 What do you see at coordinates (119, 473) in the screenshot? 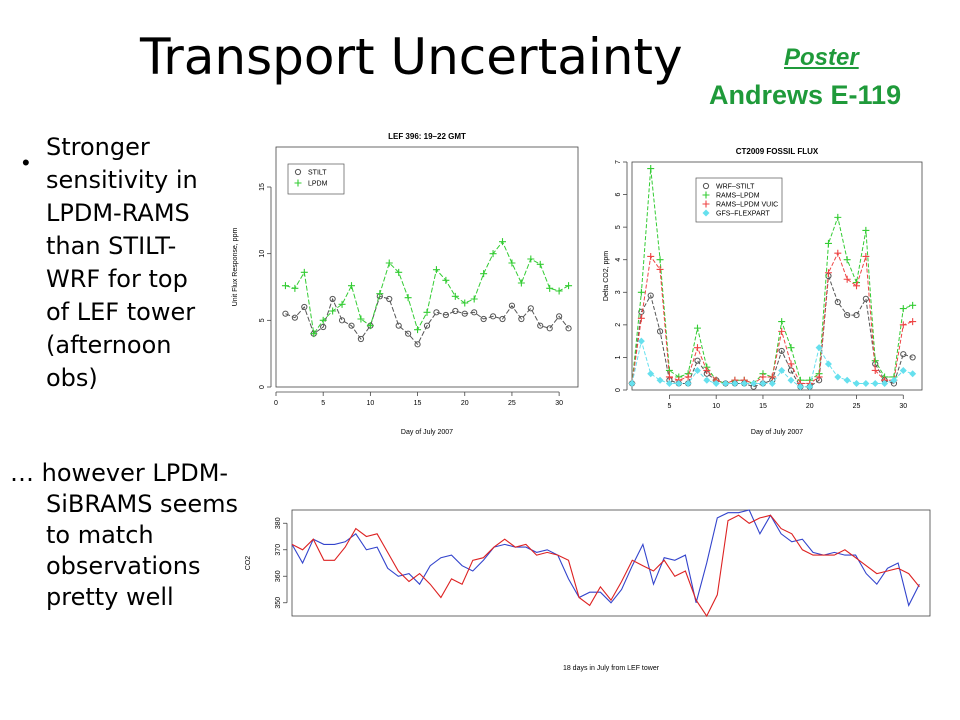
I see `note-line: … however LPDM-` at bounding box center [119, 473].